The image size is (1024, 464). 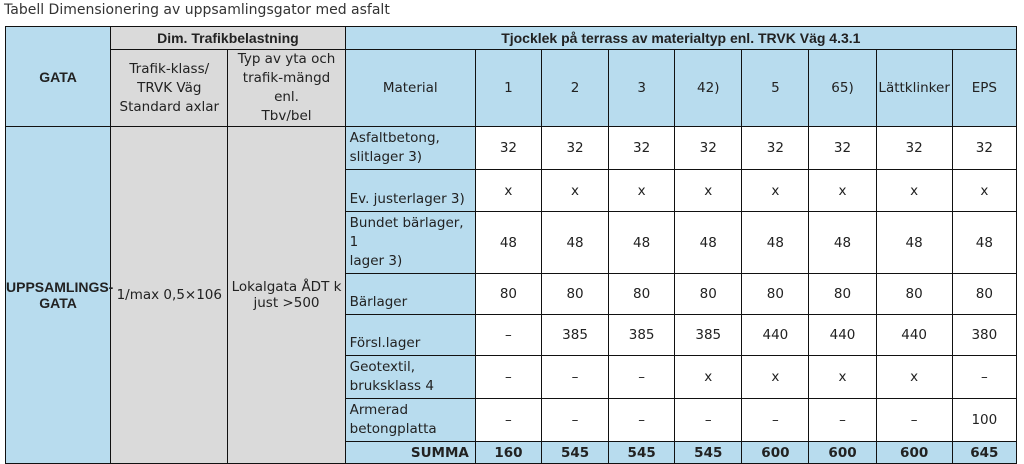 I want to click on header-typ-av-yta: Typ av yta och trafik-mängd enl. Tbv/bel, so click(x=286, y=88).